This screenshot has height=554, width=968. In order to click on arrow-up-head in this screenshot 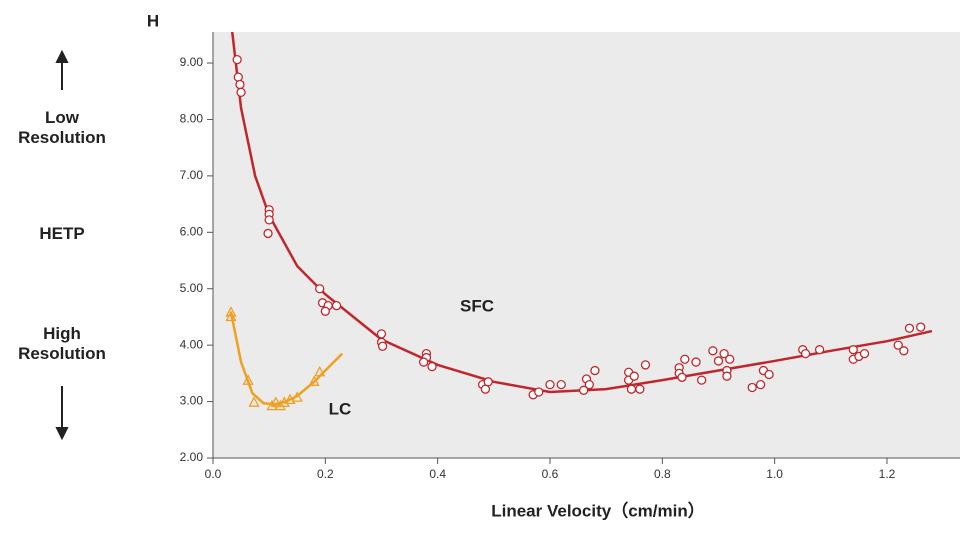, I will do `click(62, 56)`.